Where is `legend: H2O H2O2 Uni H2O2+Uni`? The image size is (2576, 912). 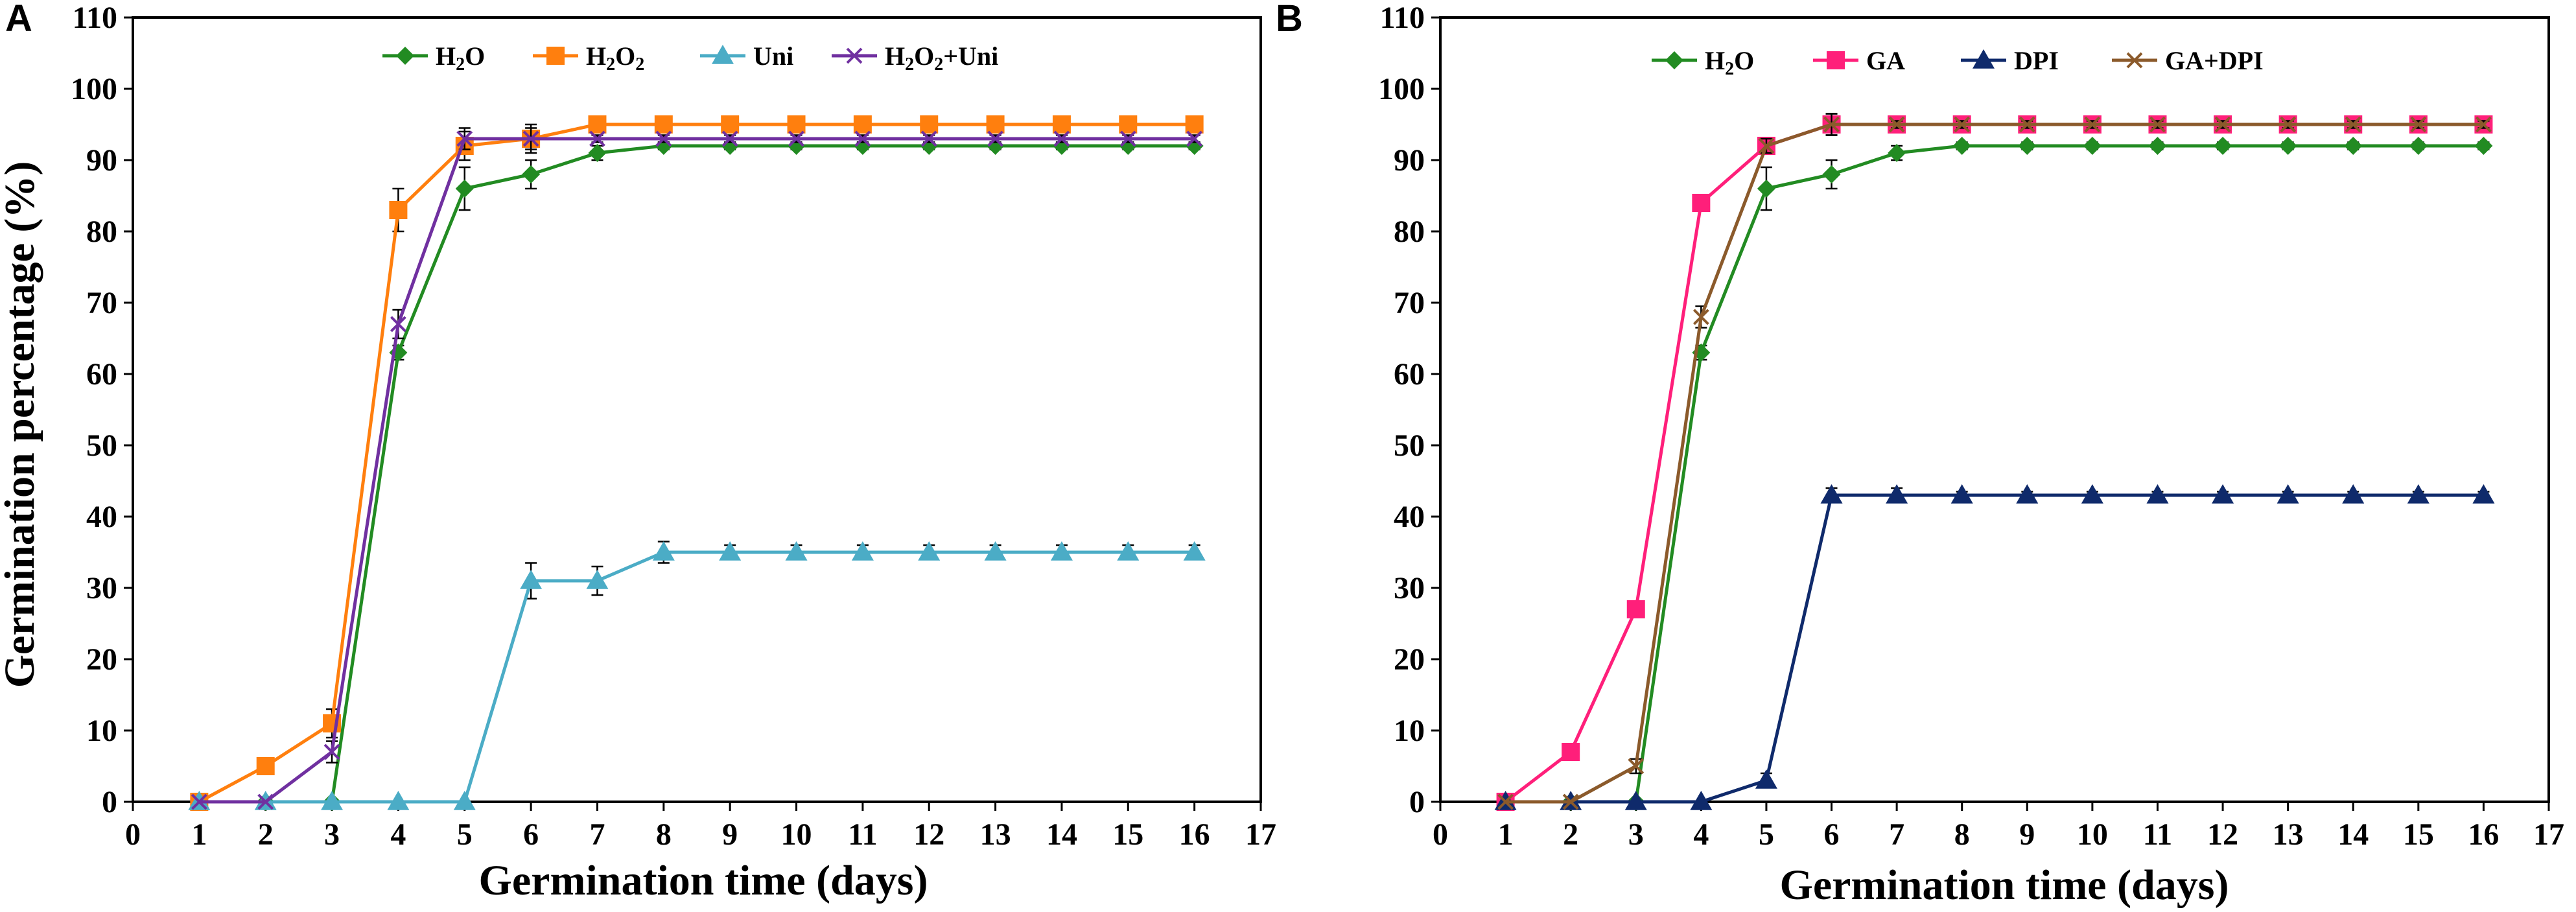
legend: H2O H2O2 Uni H2O2+Uni is located at coordinates (690, 58).